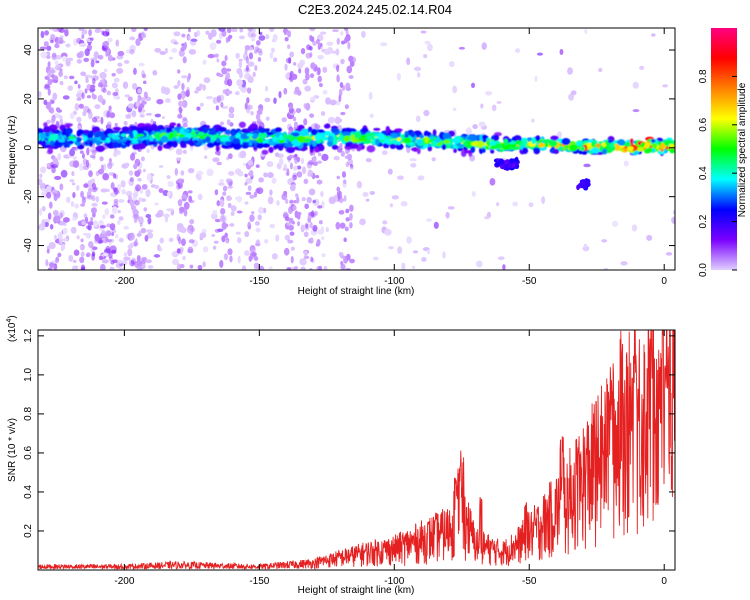 The height and width of the screenshot is (600, 750). Describe the element at coordinates (12, 150) in the screenshot. I see `spectrogram-y-axis-label: Frequency (Hz)` at that location.